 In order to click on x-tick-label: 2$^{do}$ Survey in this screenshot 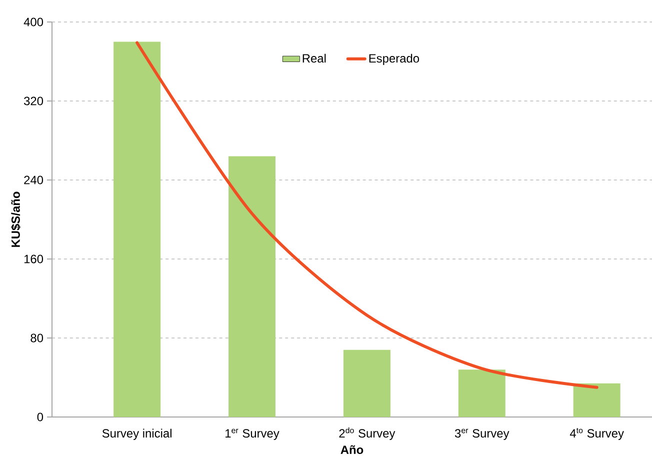, I will do `click(367, 433)`.